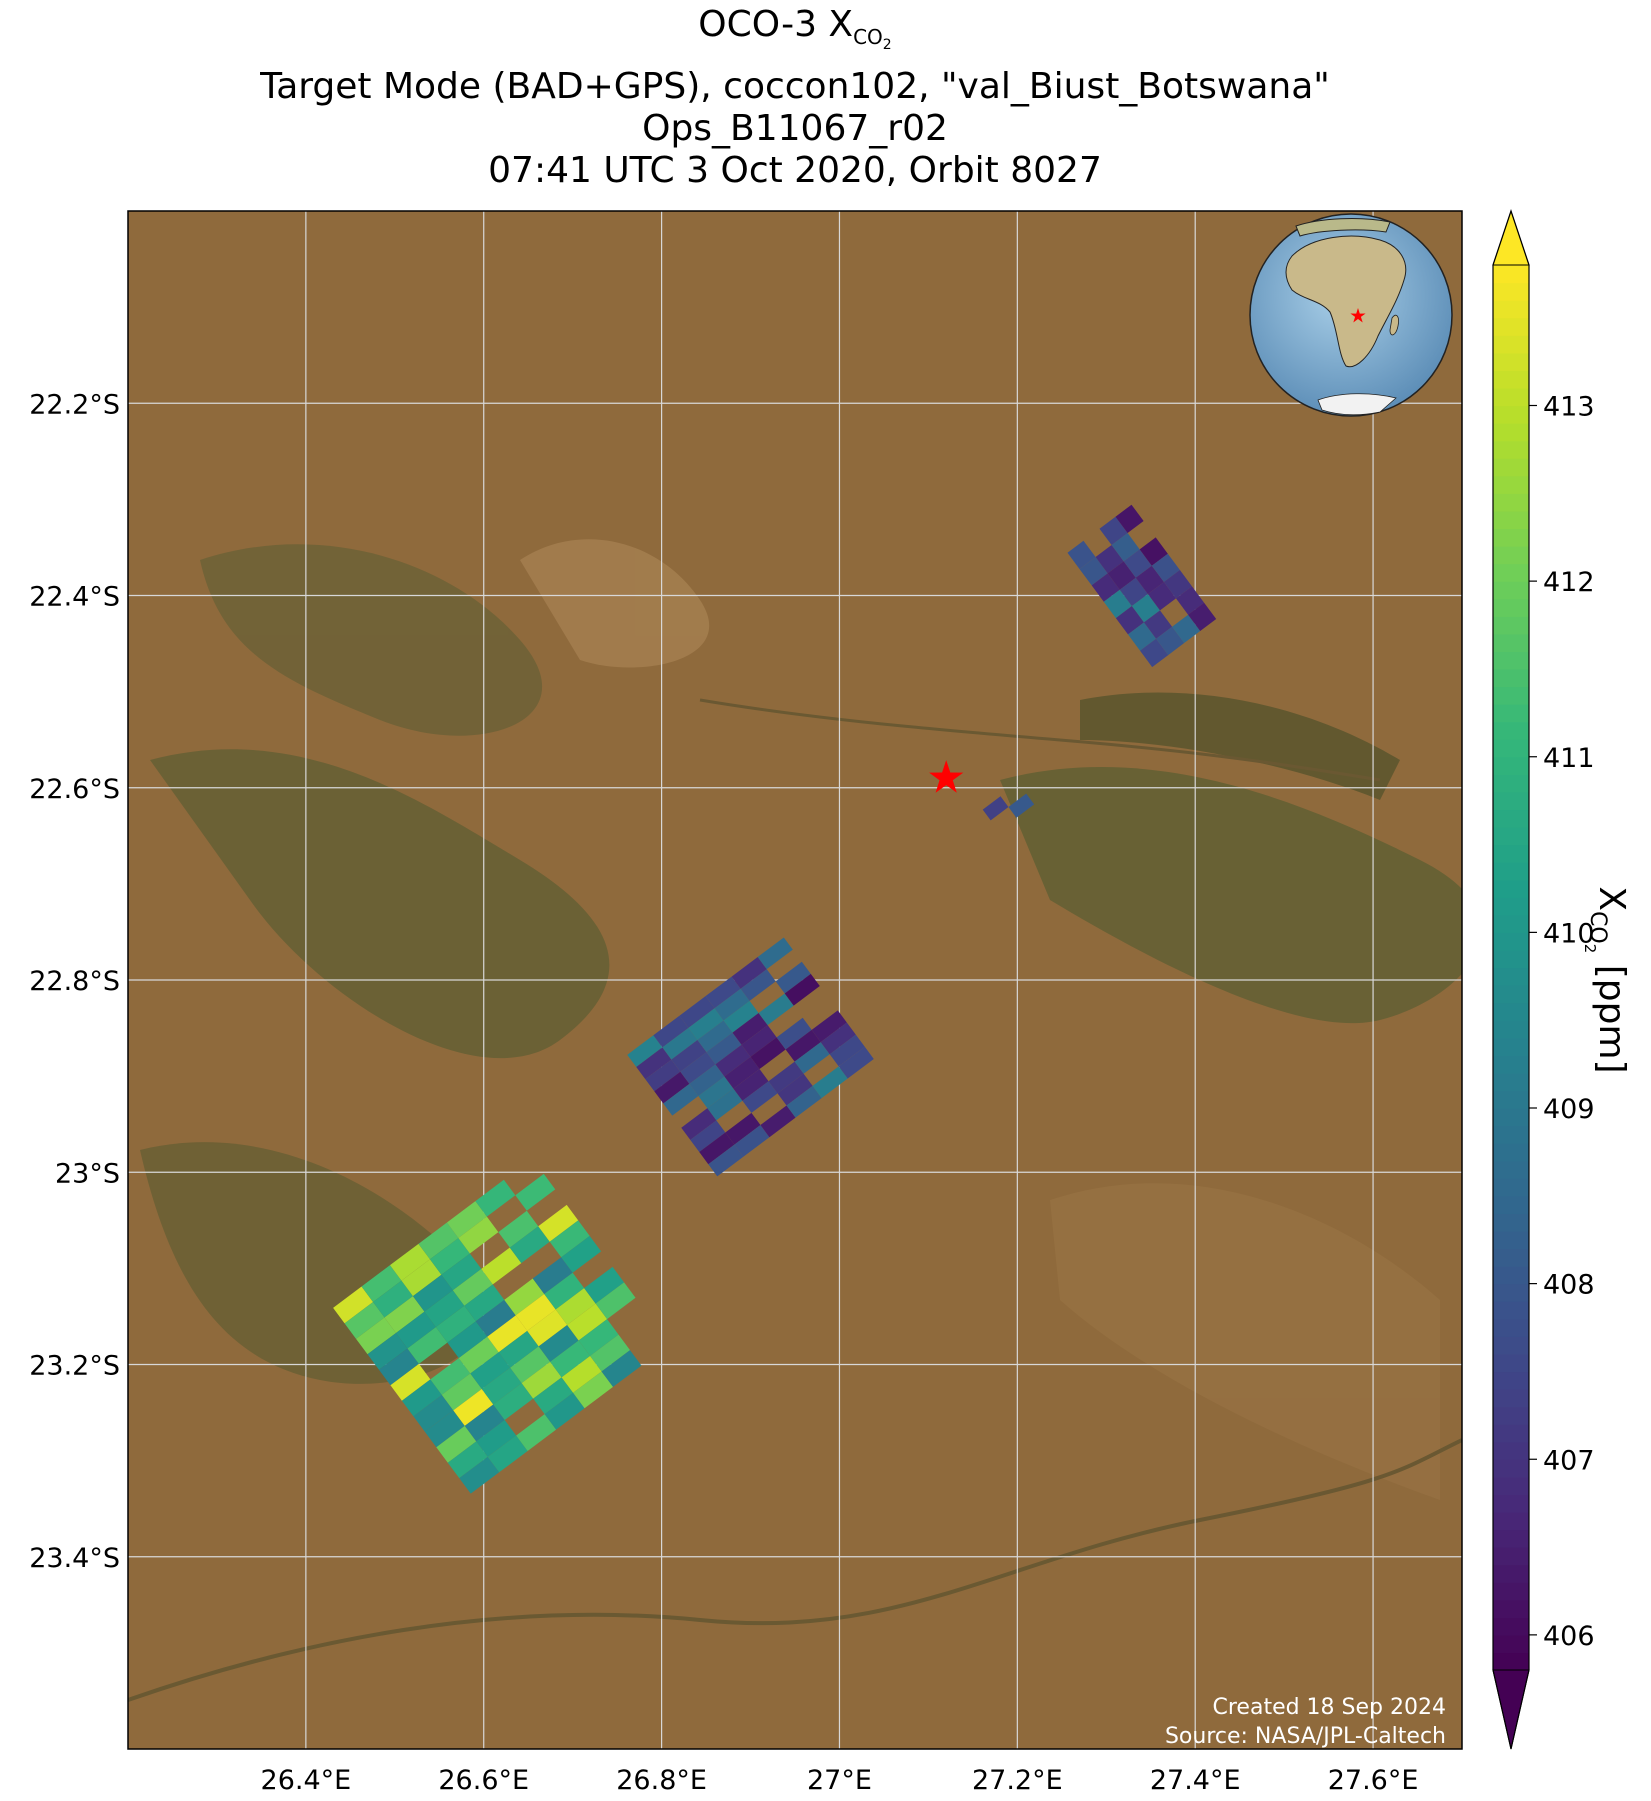 Image resolution: width=1651 pixels, height=1801 pixels. I want to click on colorbar-tick-label: 411, so click(1569, 758).